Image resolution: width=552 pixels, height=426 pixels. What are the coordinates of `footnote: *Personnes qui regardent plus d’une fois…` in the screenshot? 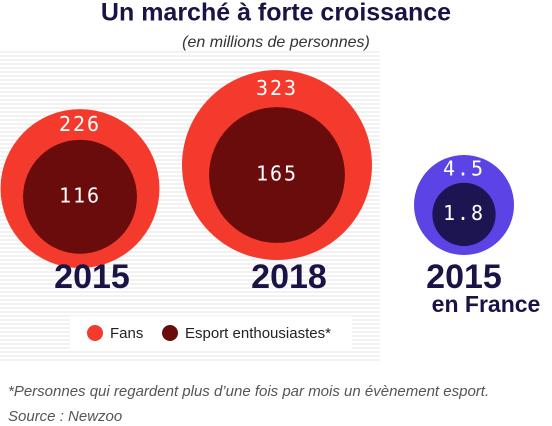 It's located at (248, 391).